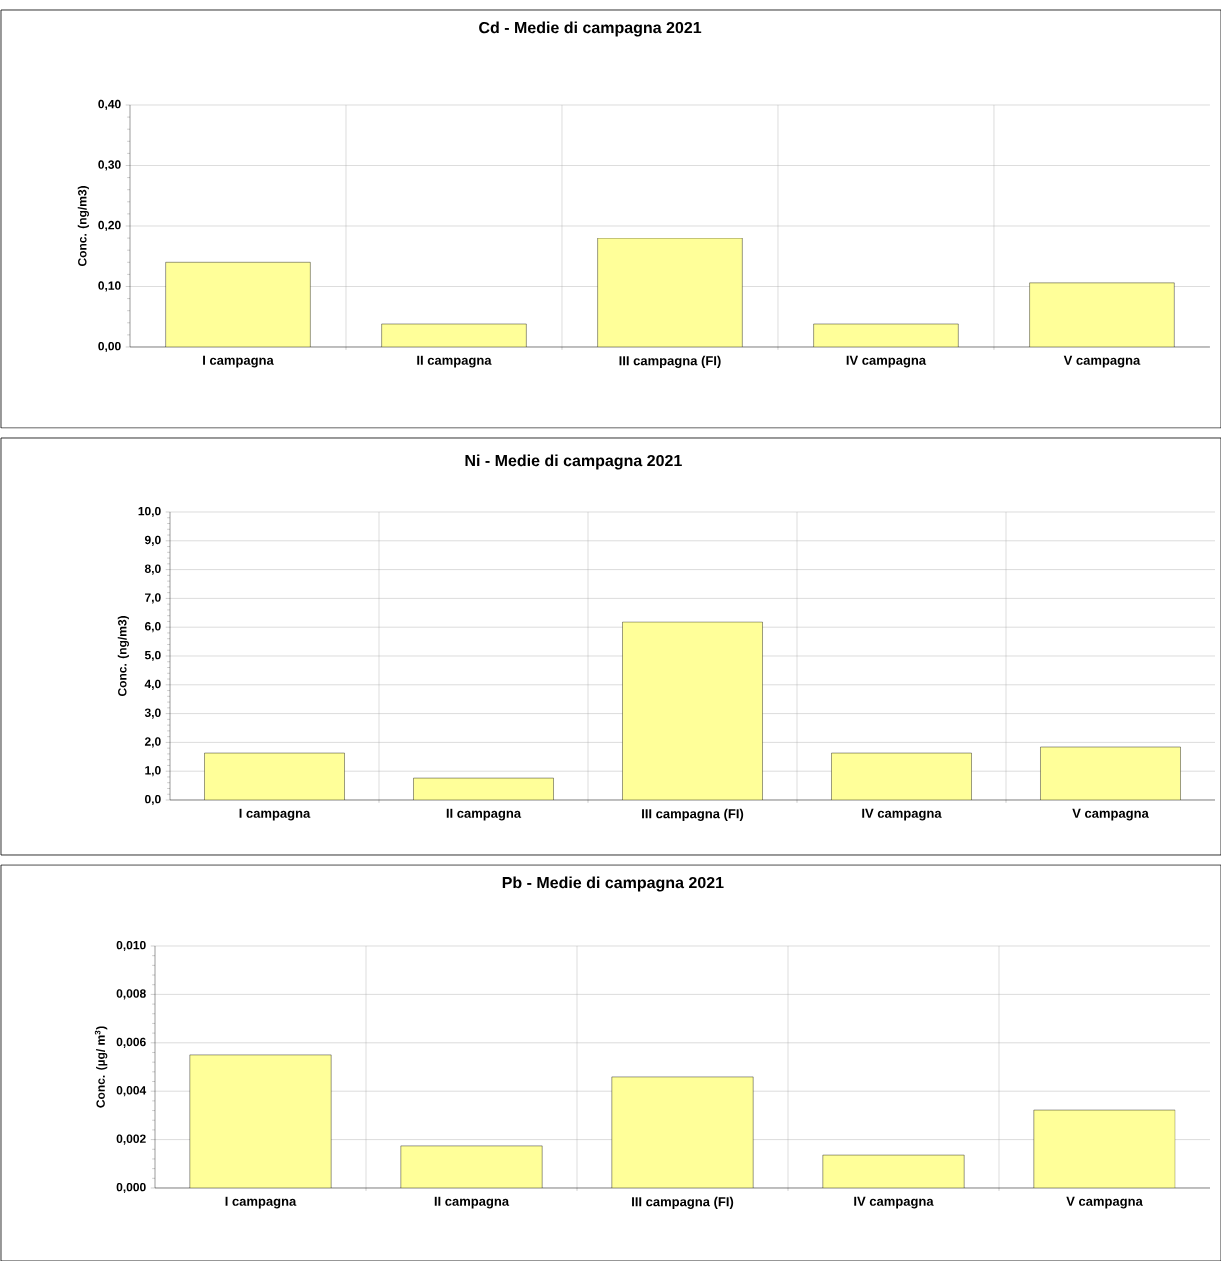  Describe the element at coordinates (590, 29) in the screenshot. I see `chart-title: Cd - Medie di campagna 2021` at that location.